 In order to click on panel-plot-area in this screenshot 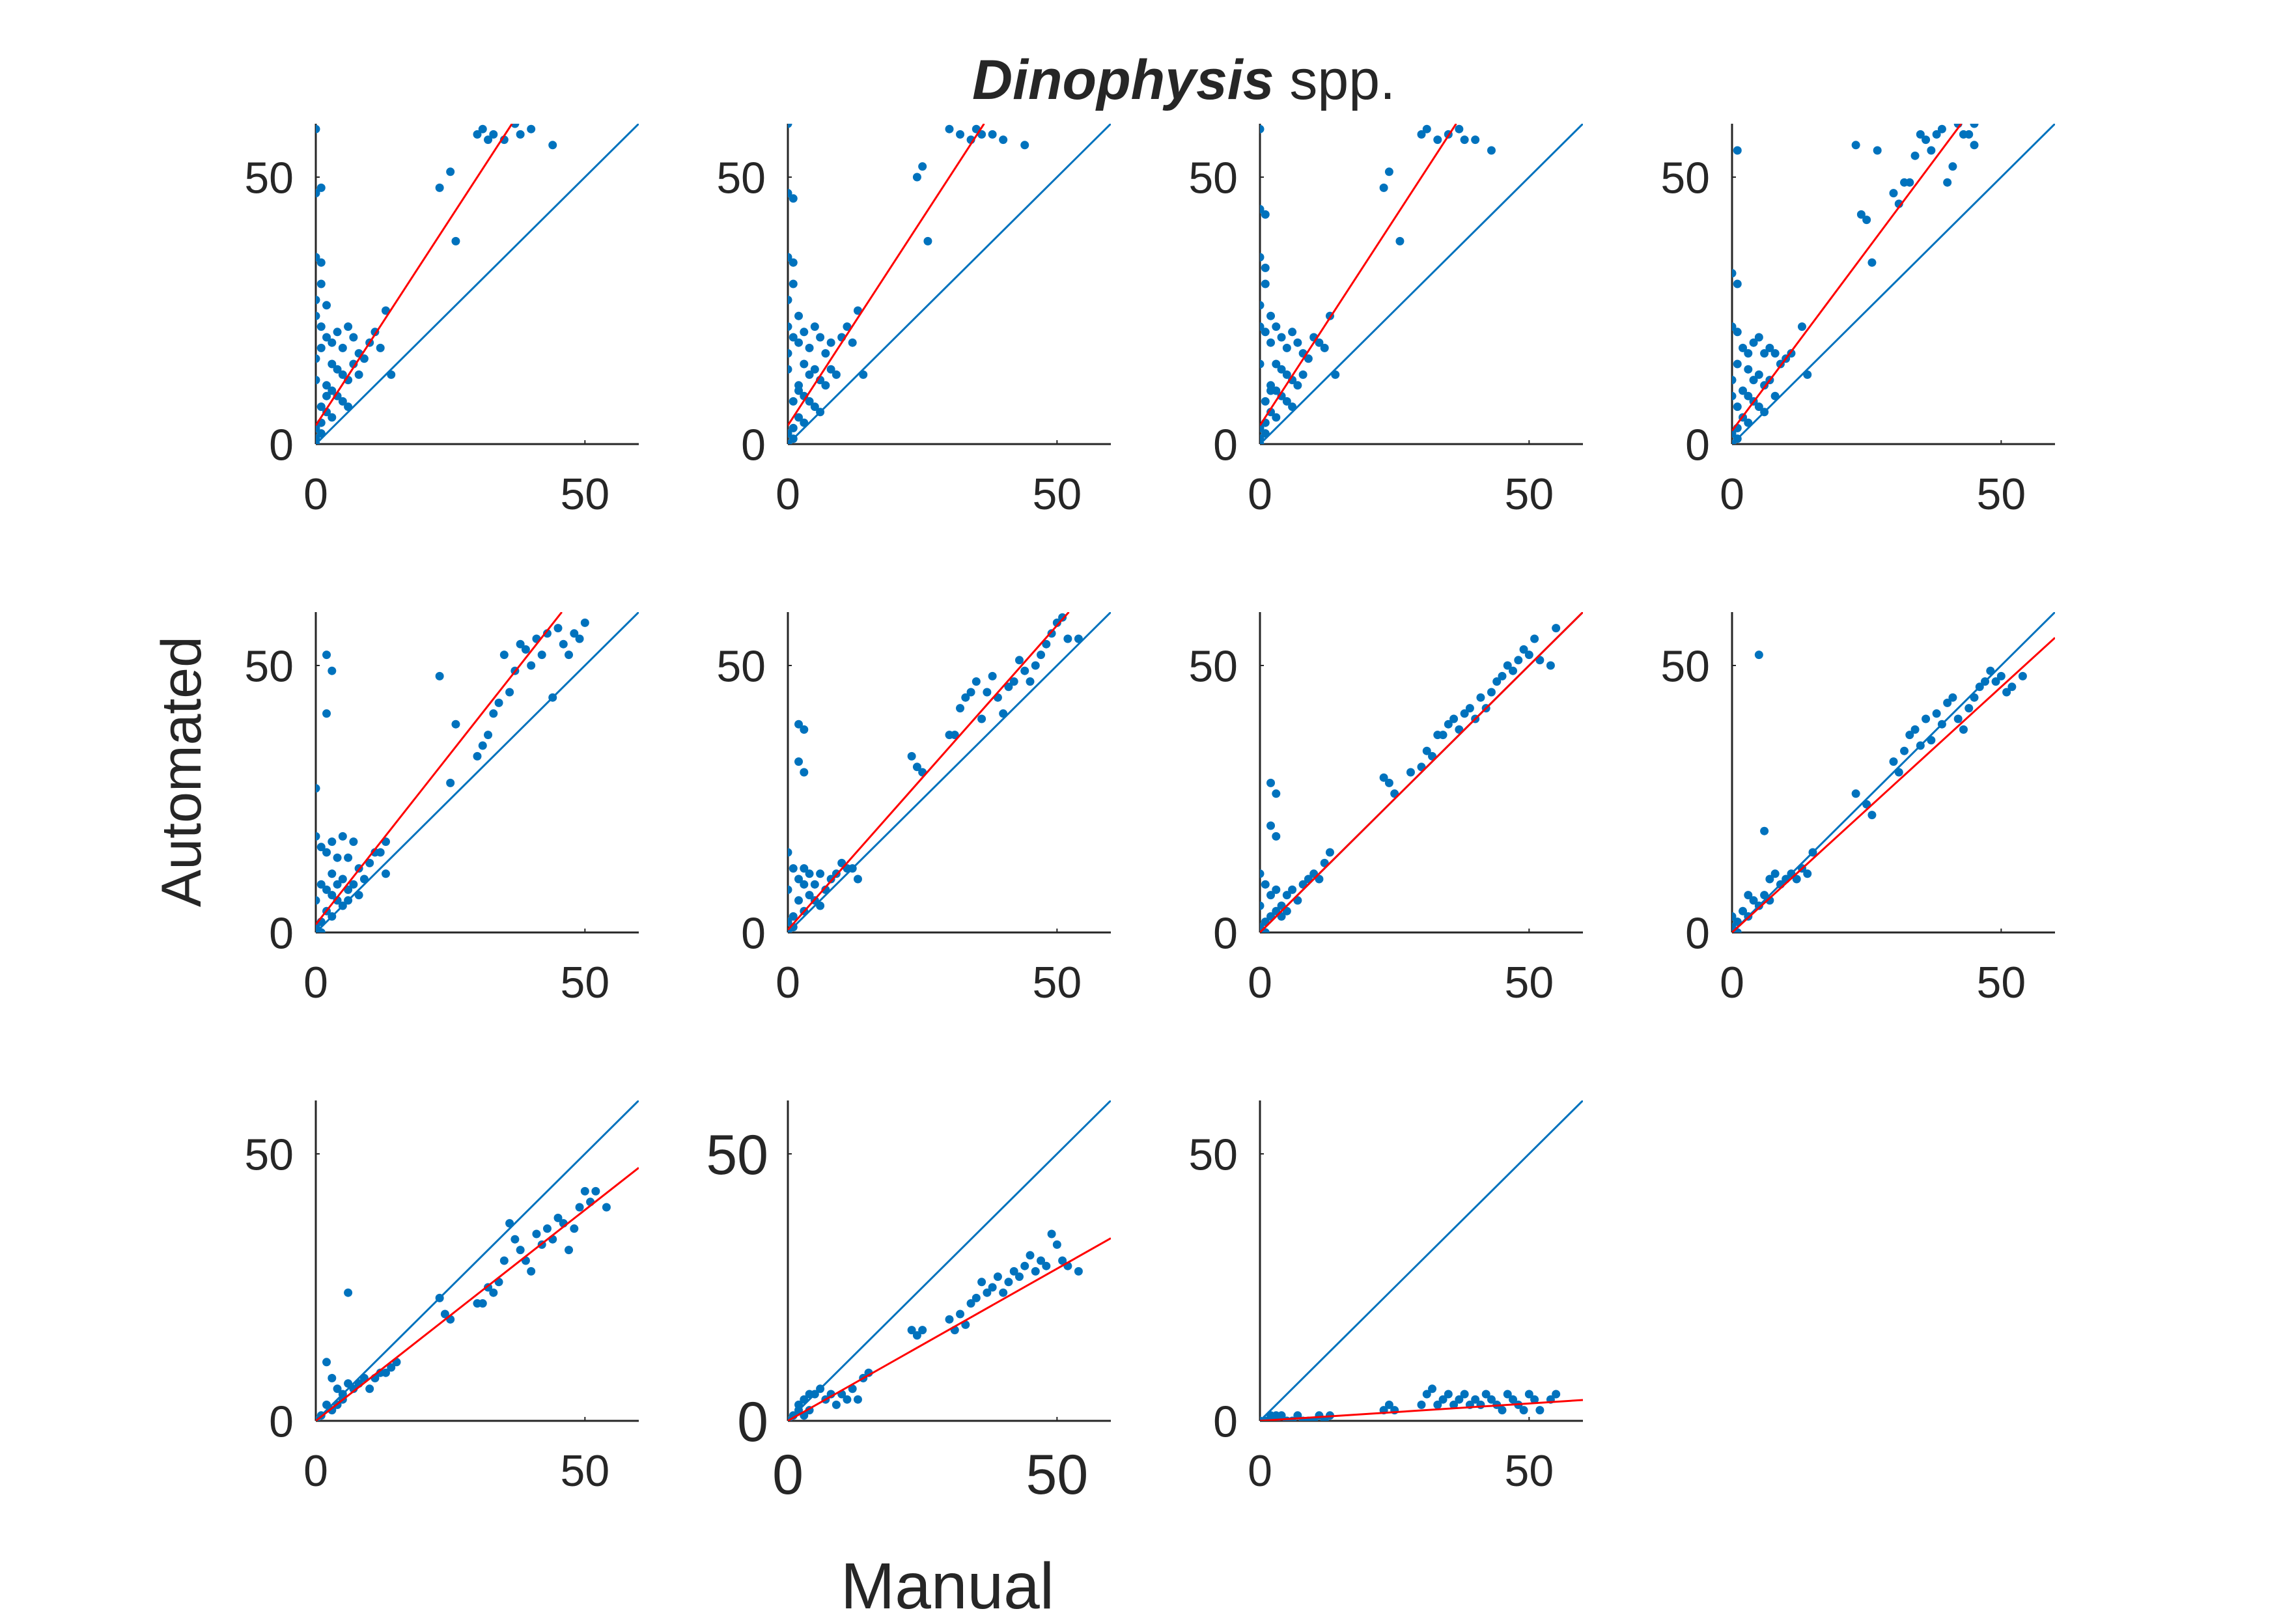, I will do `click(1893, 772)`.